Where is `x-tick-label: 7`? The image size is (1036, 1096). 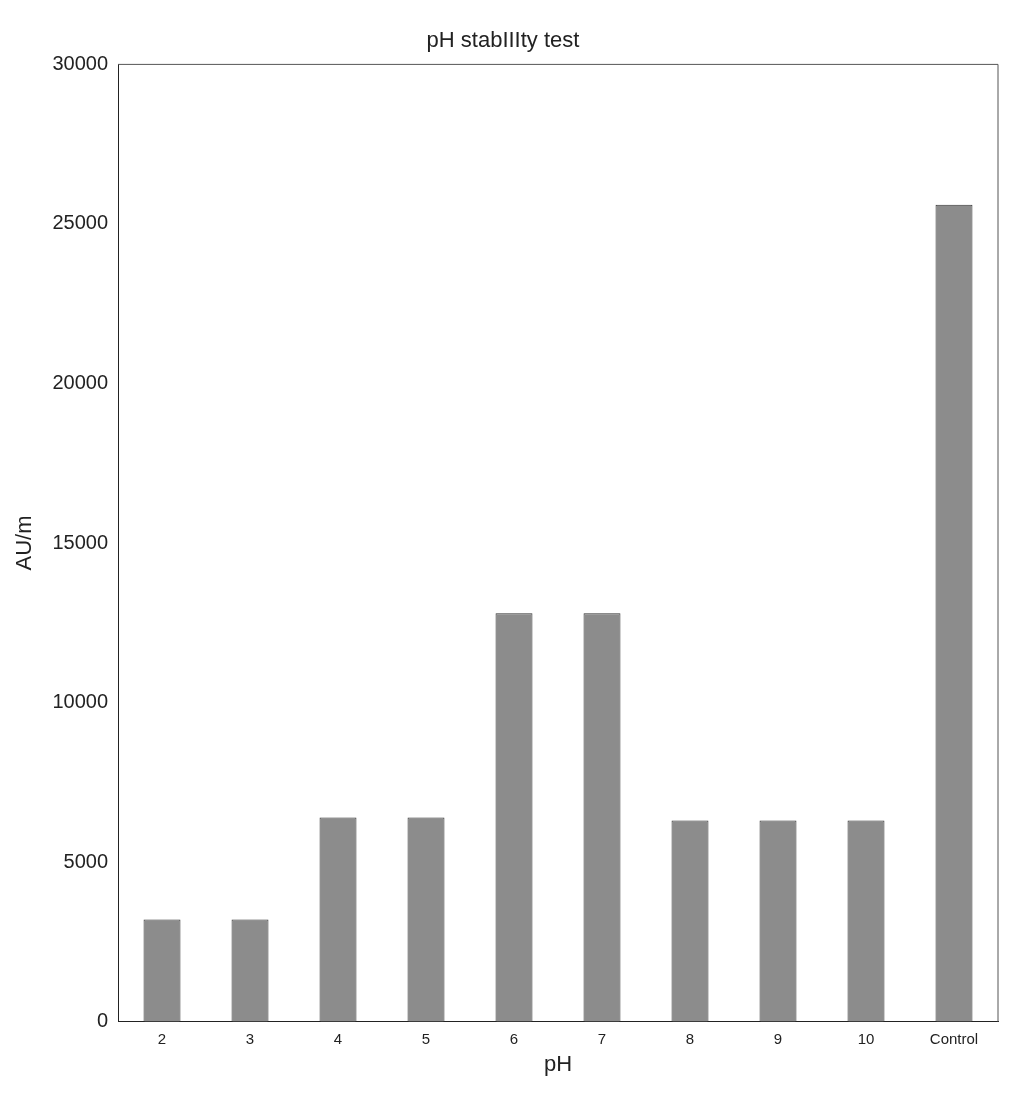 x-tick-label: 7 is located at coordinates (602, 1038).